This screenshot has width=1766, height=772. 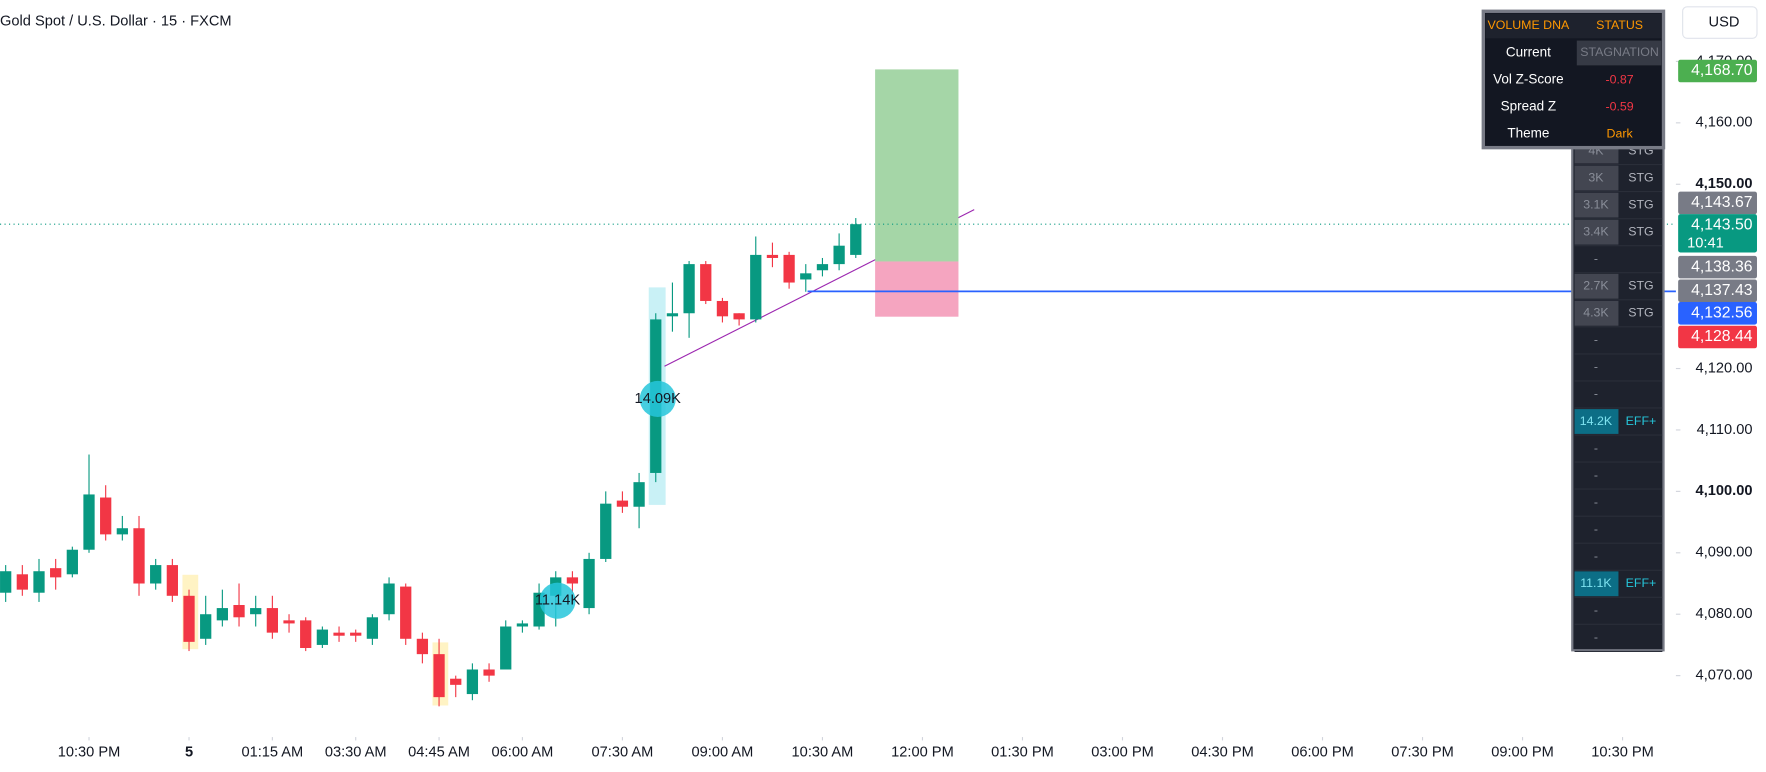 I want to click on status-row-value: STAGNATION, so click(x=1619, y=52).